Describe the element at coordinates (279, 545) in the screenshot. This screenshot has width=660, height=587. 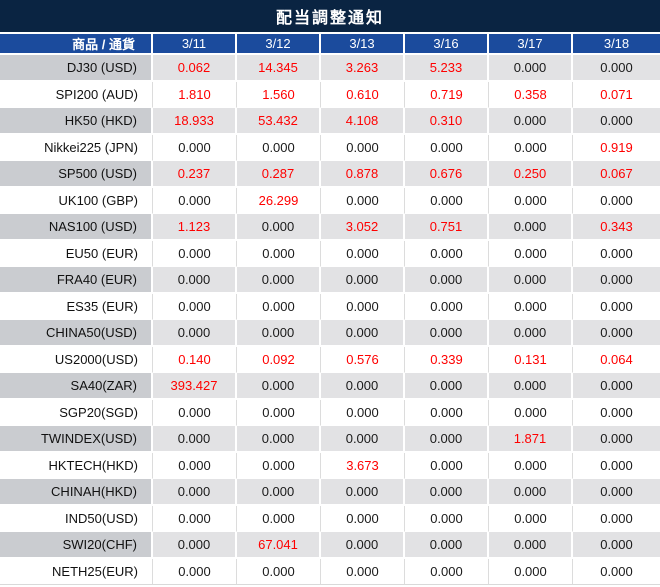
I see `adjustment-value-cell: 67.041` at that location.